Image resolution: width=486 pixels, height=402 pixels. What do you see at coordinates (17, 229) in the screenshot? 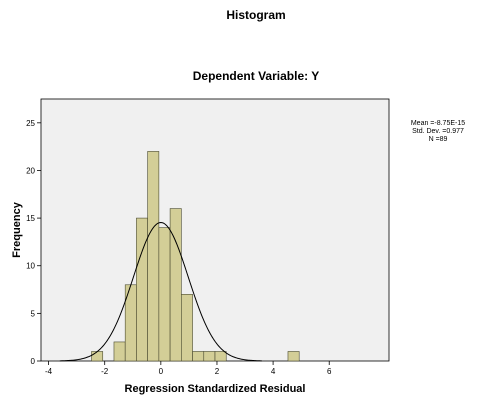
I see `y-axis-label: Frequency` at bounding box center [17, 229].